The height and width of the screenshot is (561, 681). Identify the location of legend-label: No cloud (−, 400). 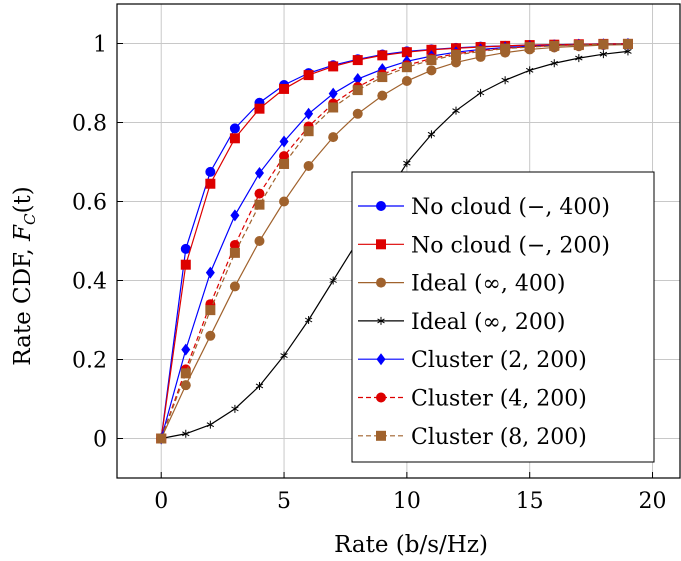
(510, 207).